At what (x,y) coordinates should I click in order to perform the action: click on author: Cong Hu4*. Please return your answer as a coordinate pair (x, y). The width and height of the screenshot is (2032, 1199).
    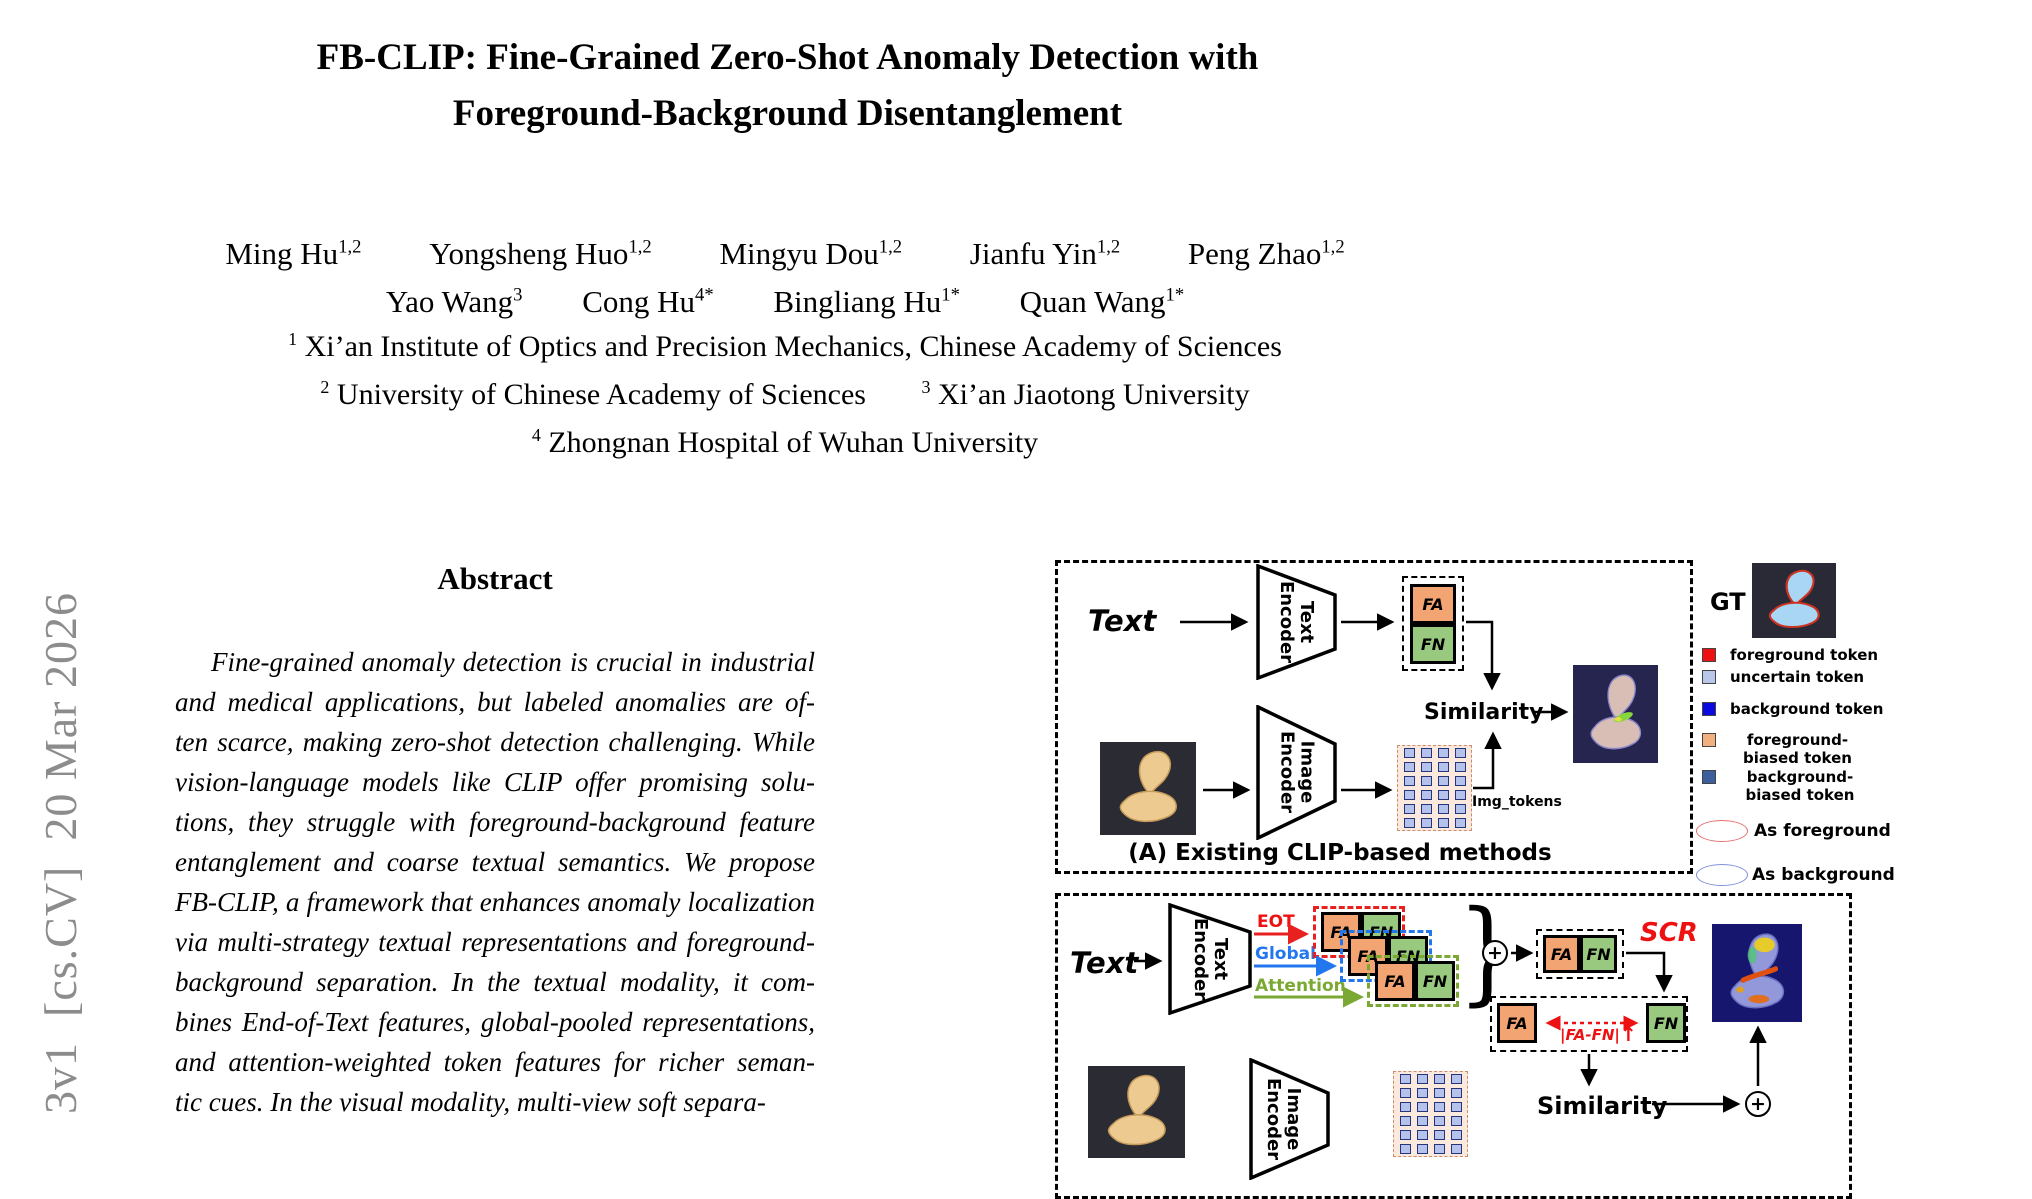
    Looking at the image, I should click on (648, 301).